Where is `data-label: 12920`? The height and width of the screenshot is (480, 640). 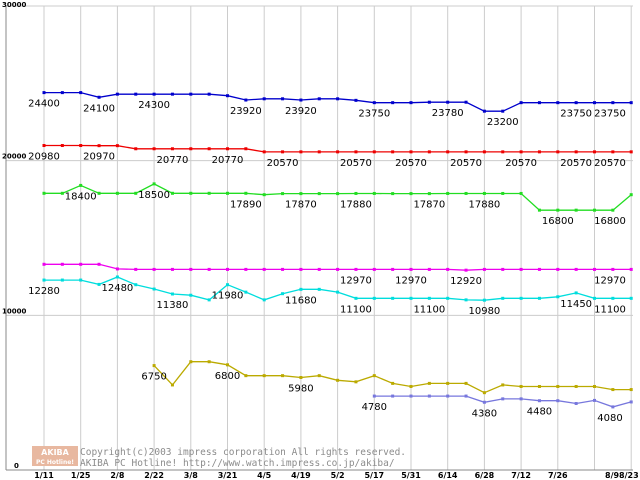
data-label: 12920 is located at coordinates (466, 281).